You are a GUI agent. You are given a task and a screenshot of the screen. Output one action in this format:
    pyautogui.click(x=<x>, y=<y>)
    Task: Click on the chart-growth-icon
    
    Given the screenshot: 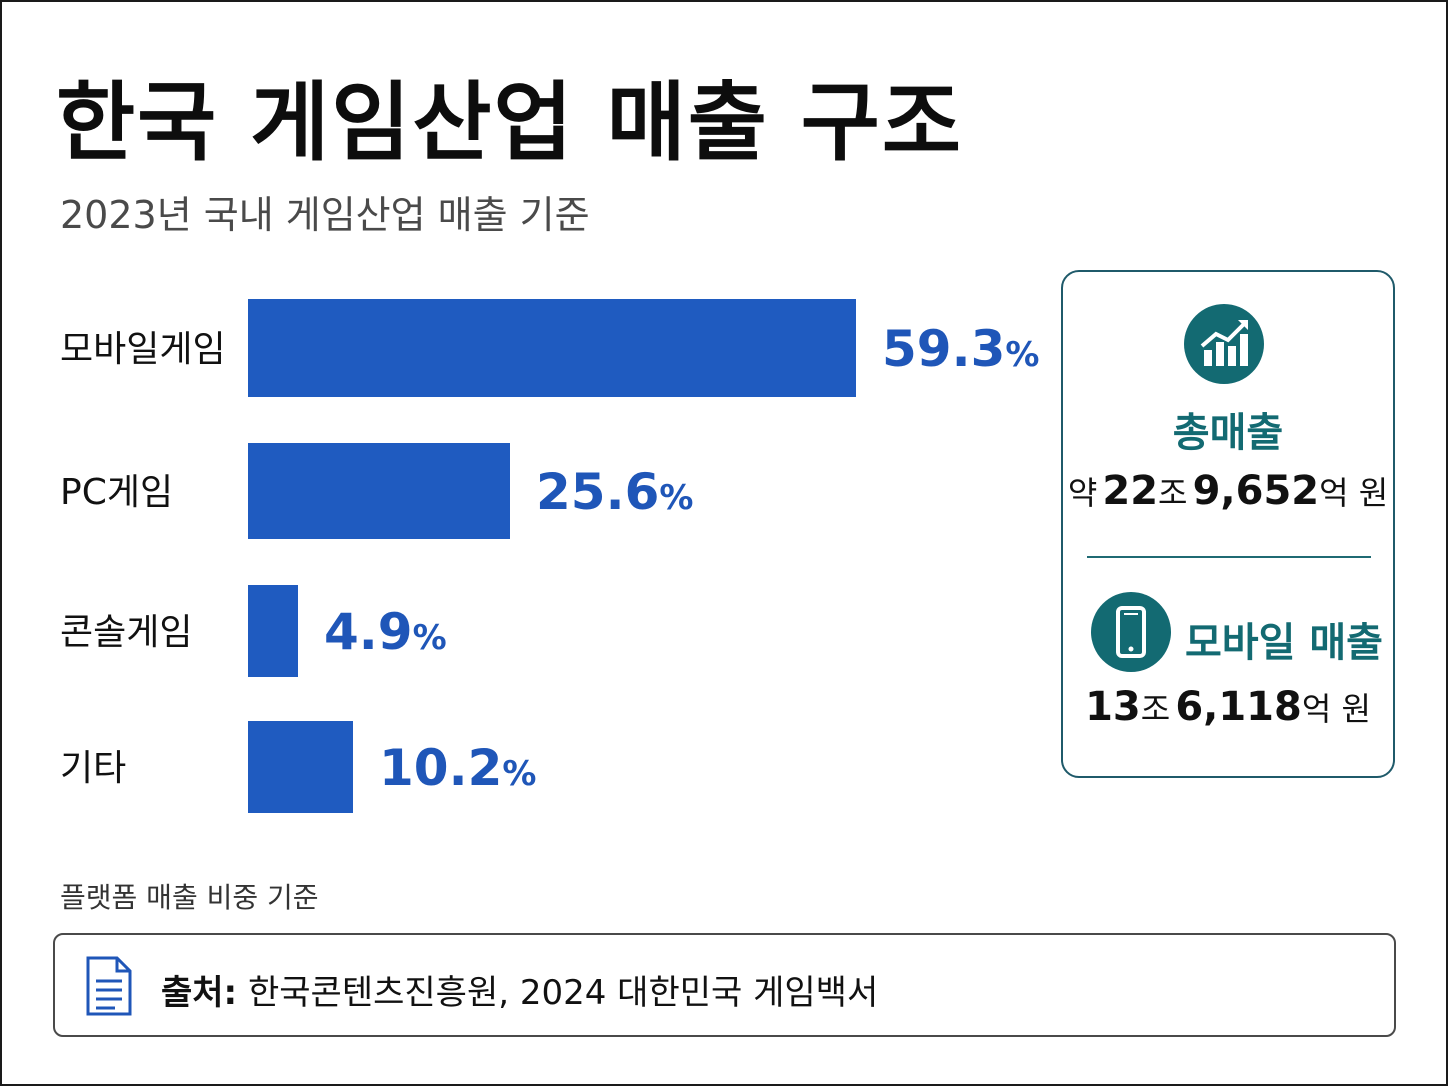 What is the action you would take?
    pyautogui.click(x=1224, y=344)
    